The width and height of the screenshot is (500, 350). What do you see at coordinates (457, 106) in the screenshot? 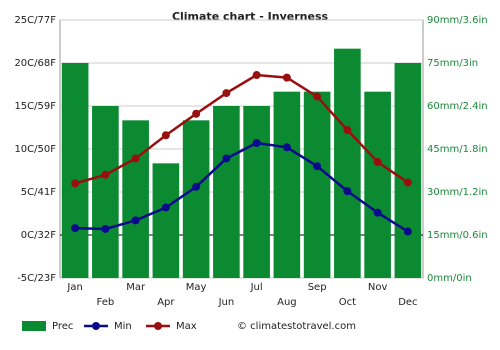
I see `y2-tick-label: 60mm/2.4in` at bounding box center [457, 106].